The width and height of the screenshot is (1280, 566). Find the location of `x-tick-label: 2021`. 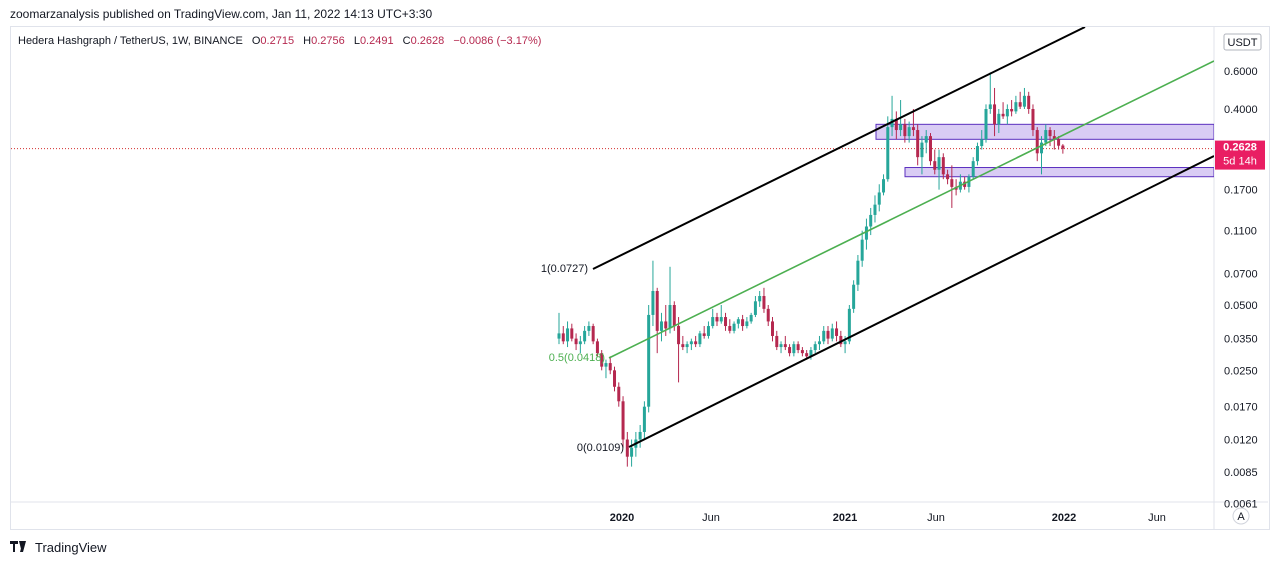

x-tick-label: 2021 is located at coordinates (845, 518).